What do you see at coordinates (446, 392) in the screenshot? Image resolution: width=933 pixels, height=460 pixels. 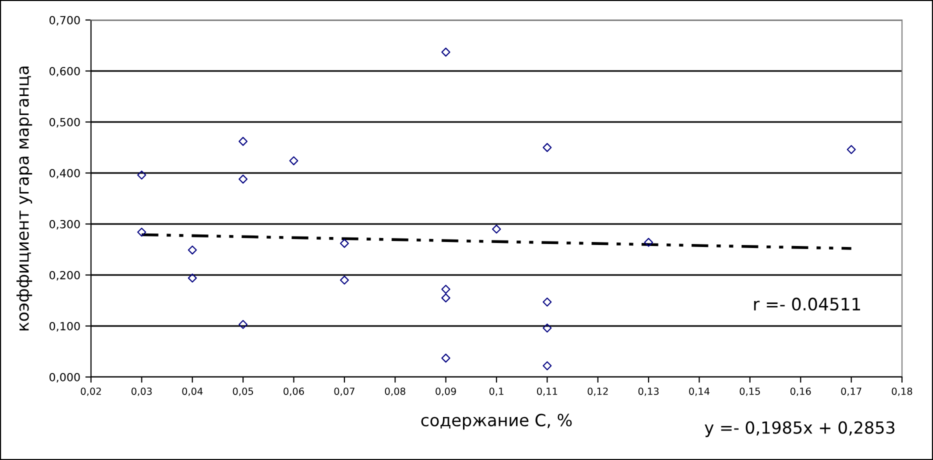 I see `x-tick-label: 0,09` at bounding box center [446, 392].